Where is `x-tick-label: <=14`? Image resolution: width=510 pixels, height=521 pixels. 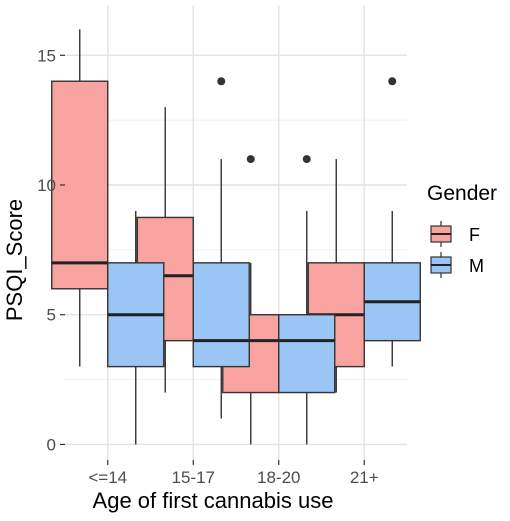 x-tick-label: <=14 is located at coordinates (107, 477).